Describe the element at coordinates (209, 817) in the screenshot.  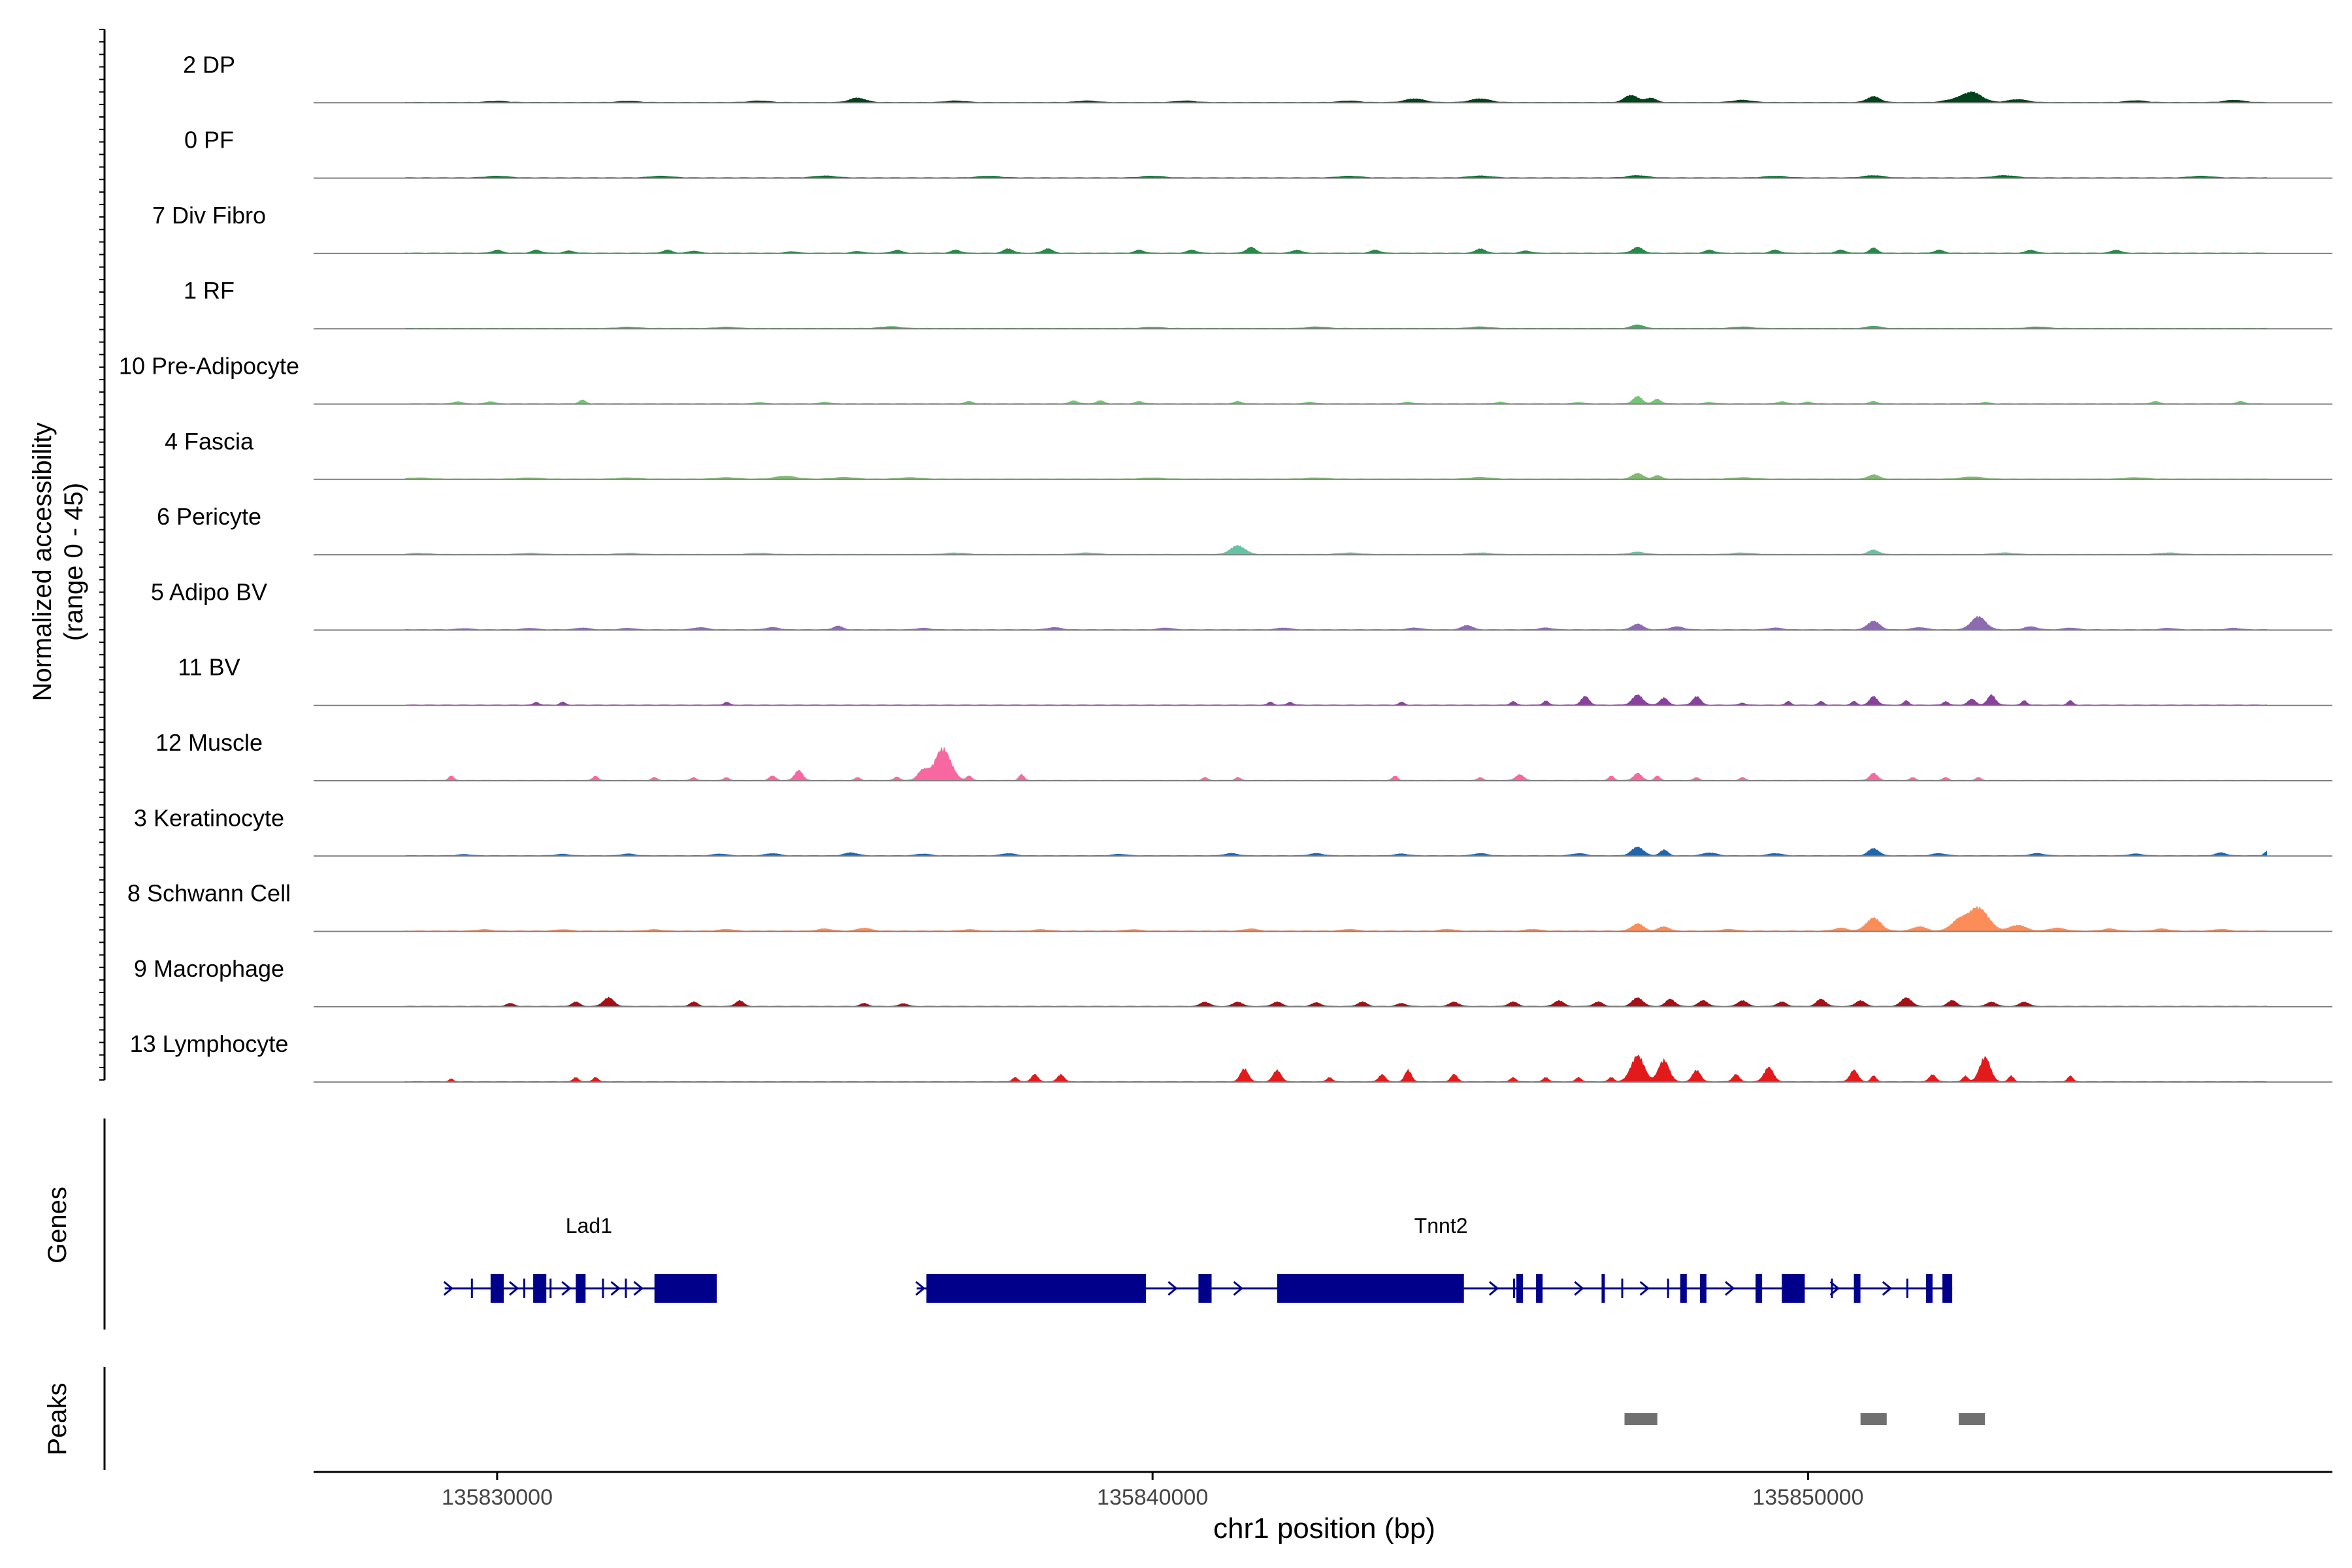
I see `track-label: 3 Keratinocyte` at that location.